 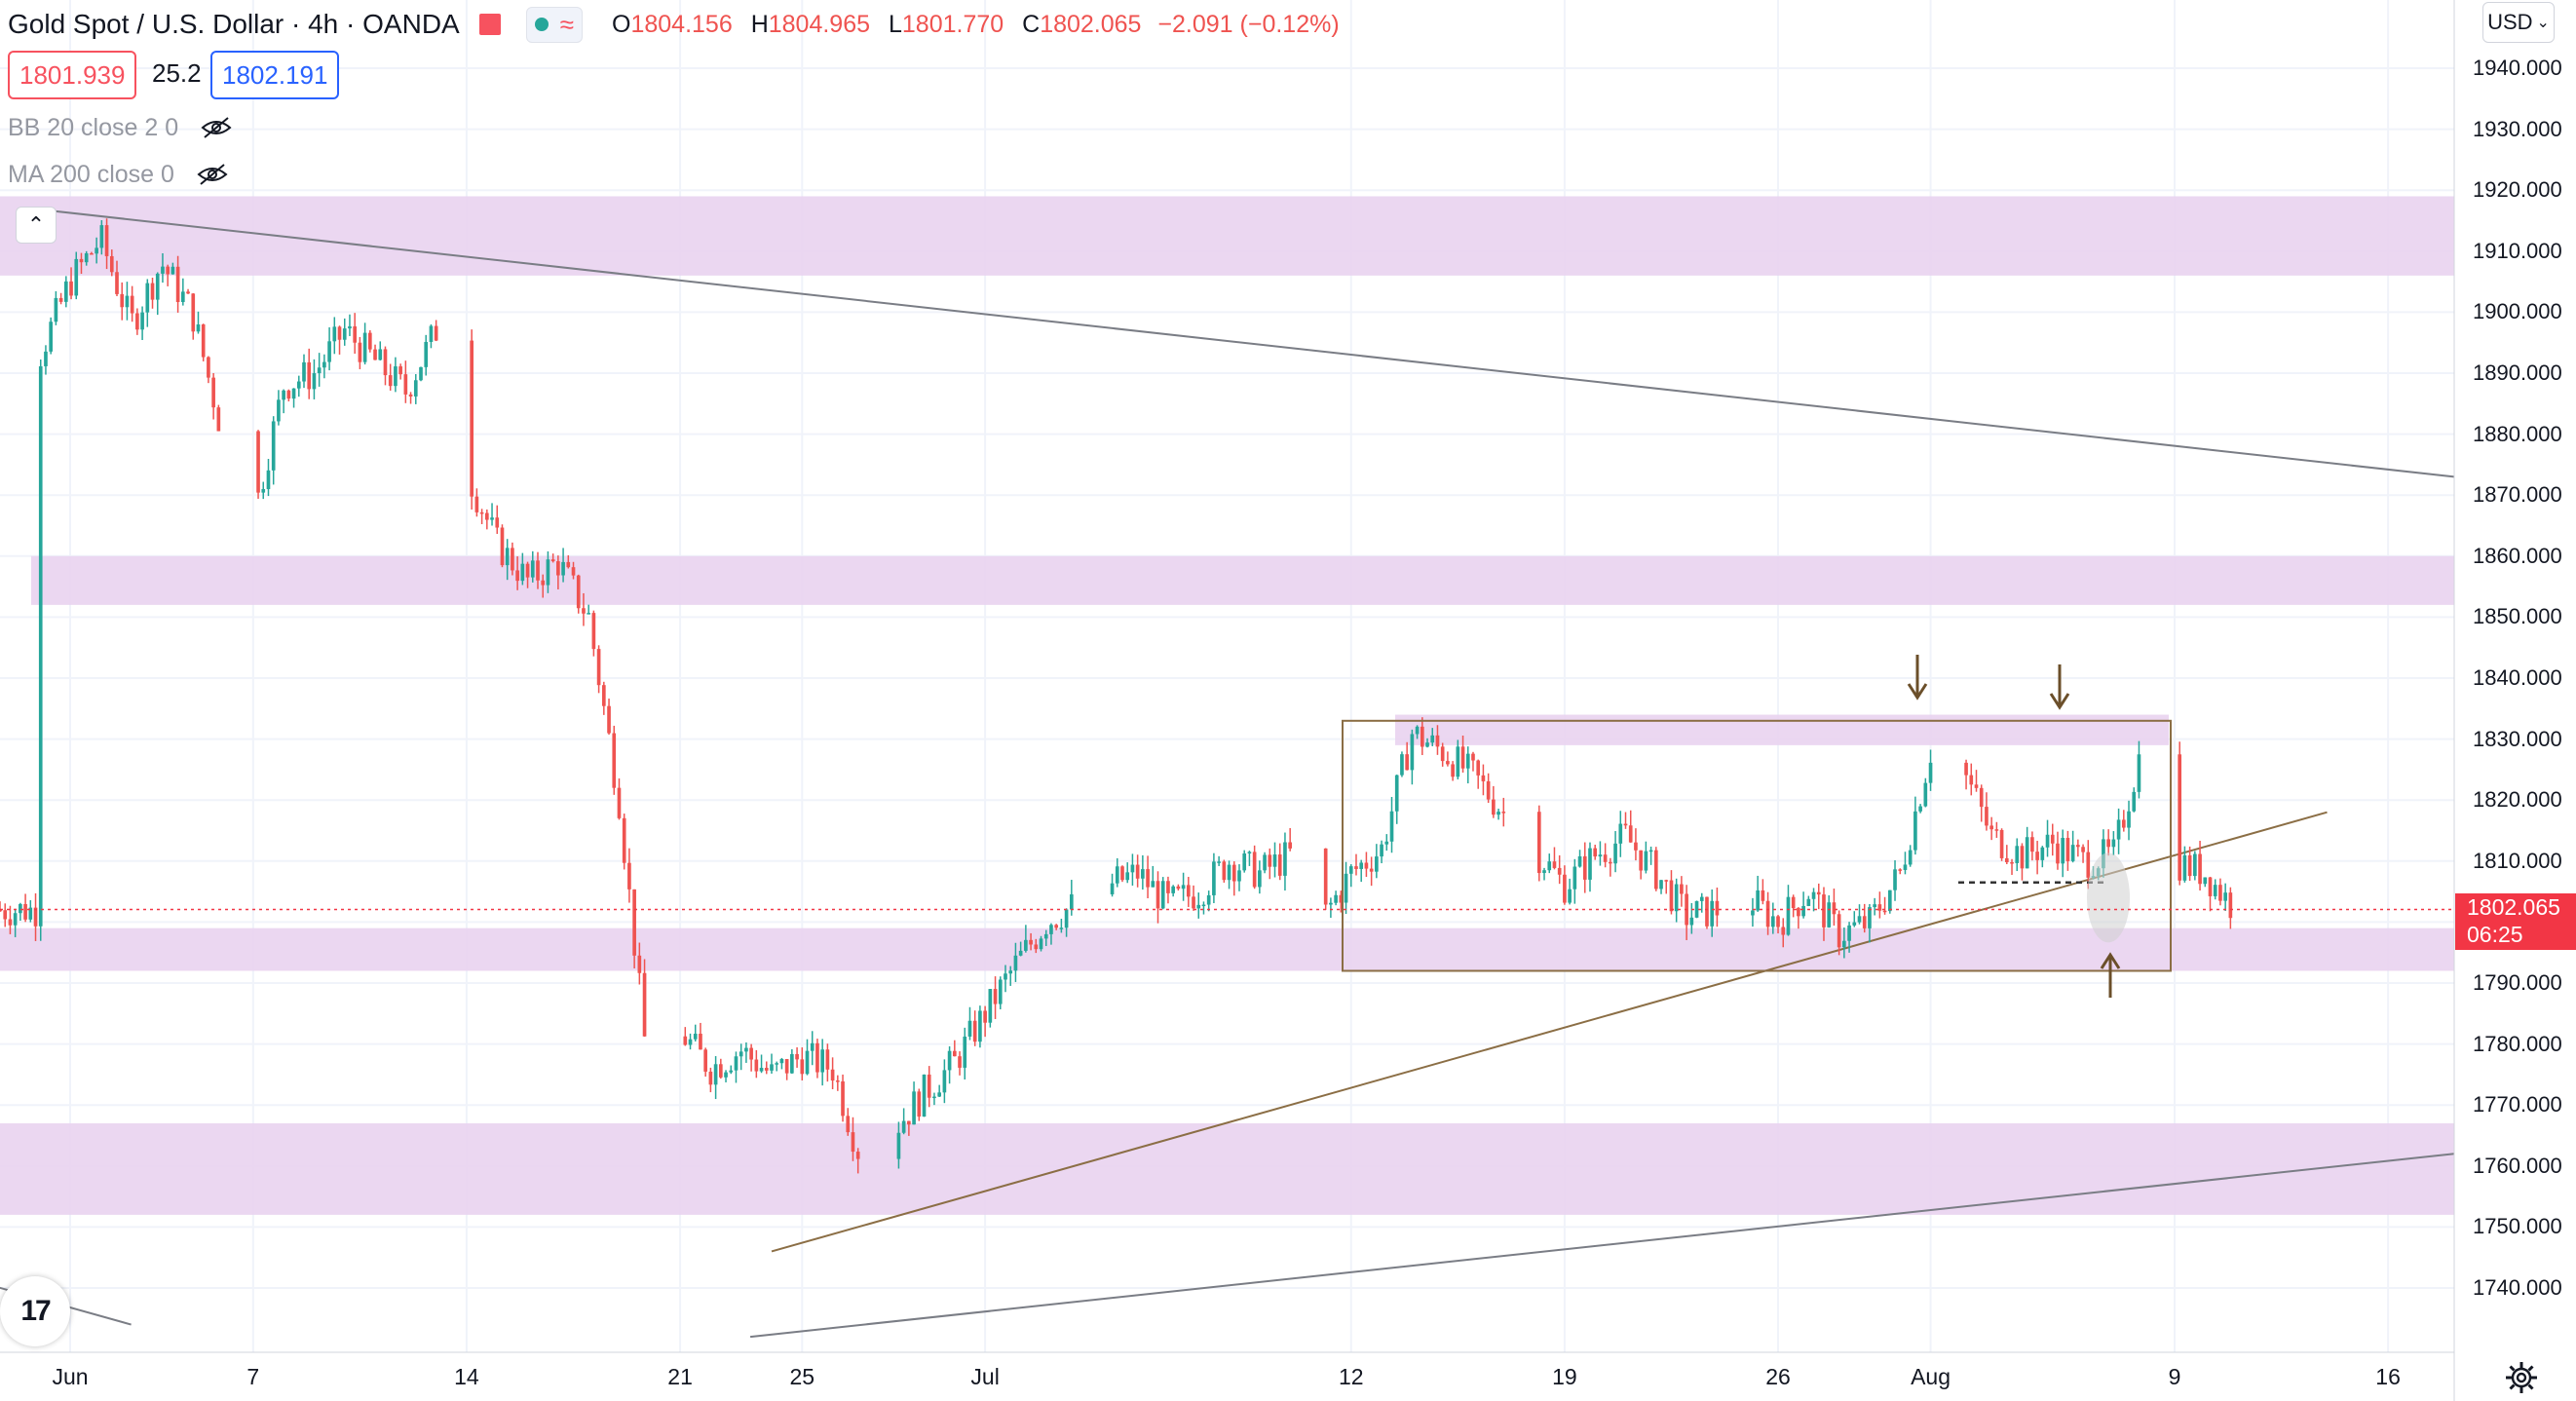 What do you see at coordinates (2521, 1377) in the screenshot?
I see `gear-icon` at bounding box center [2521, 1377].